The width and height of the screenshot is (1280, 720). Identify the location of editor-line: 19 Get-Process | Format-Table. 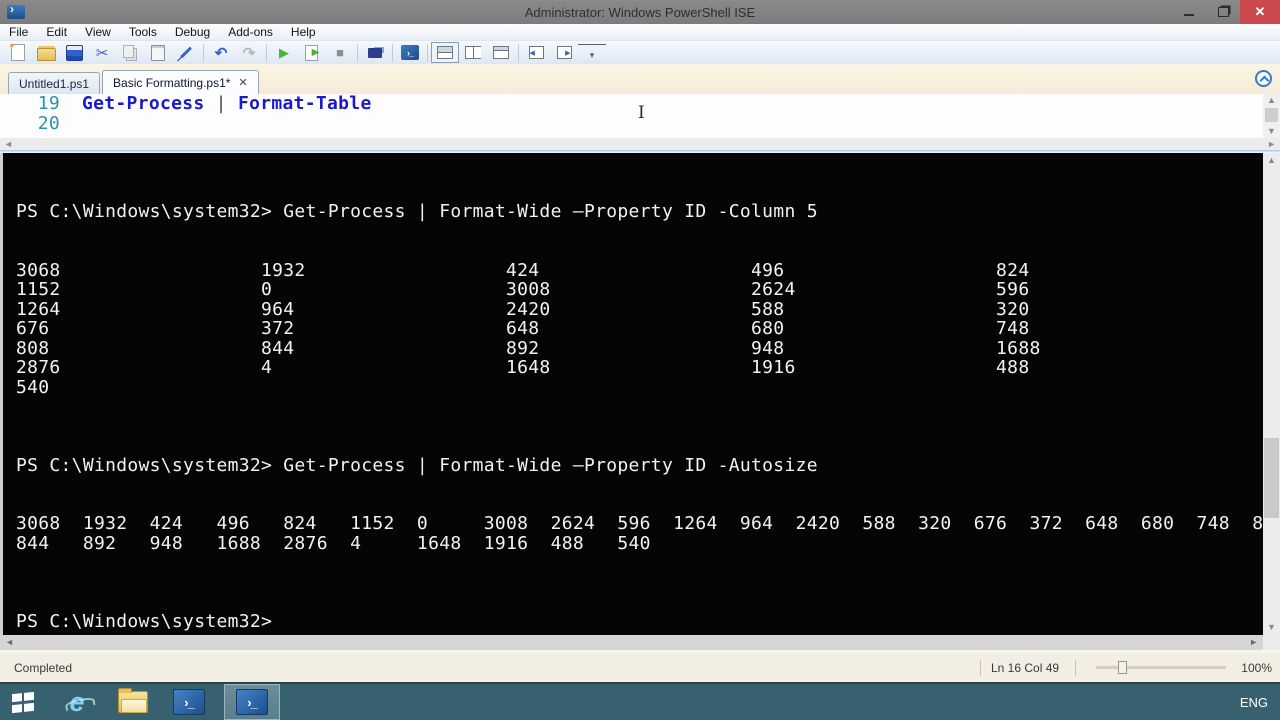
(631, 104).